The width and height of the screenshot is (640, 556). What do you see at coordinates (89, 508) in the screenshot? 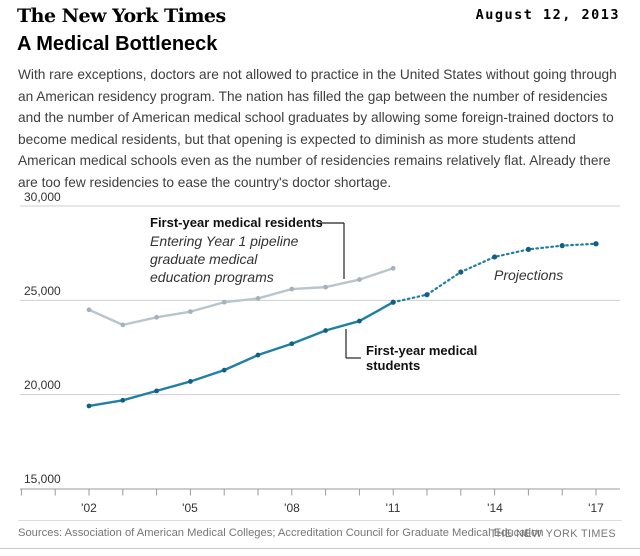
I see `x-tick-label: '02` at bounding box center [89, 508].